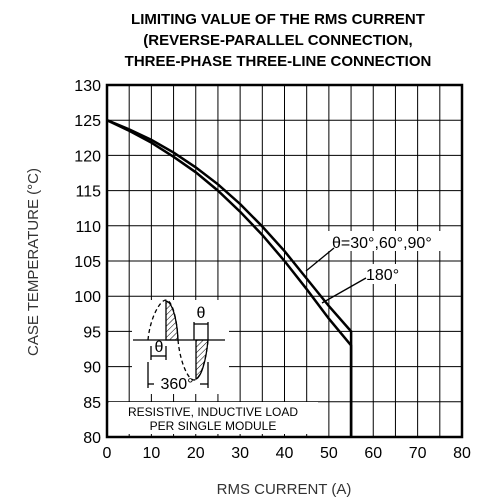 The image size is (479, 502). Describe the element at coordinates (92, 368) in the screenshot. I see `y-tick-label: 90` at that location.